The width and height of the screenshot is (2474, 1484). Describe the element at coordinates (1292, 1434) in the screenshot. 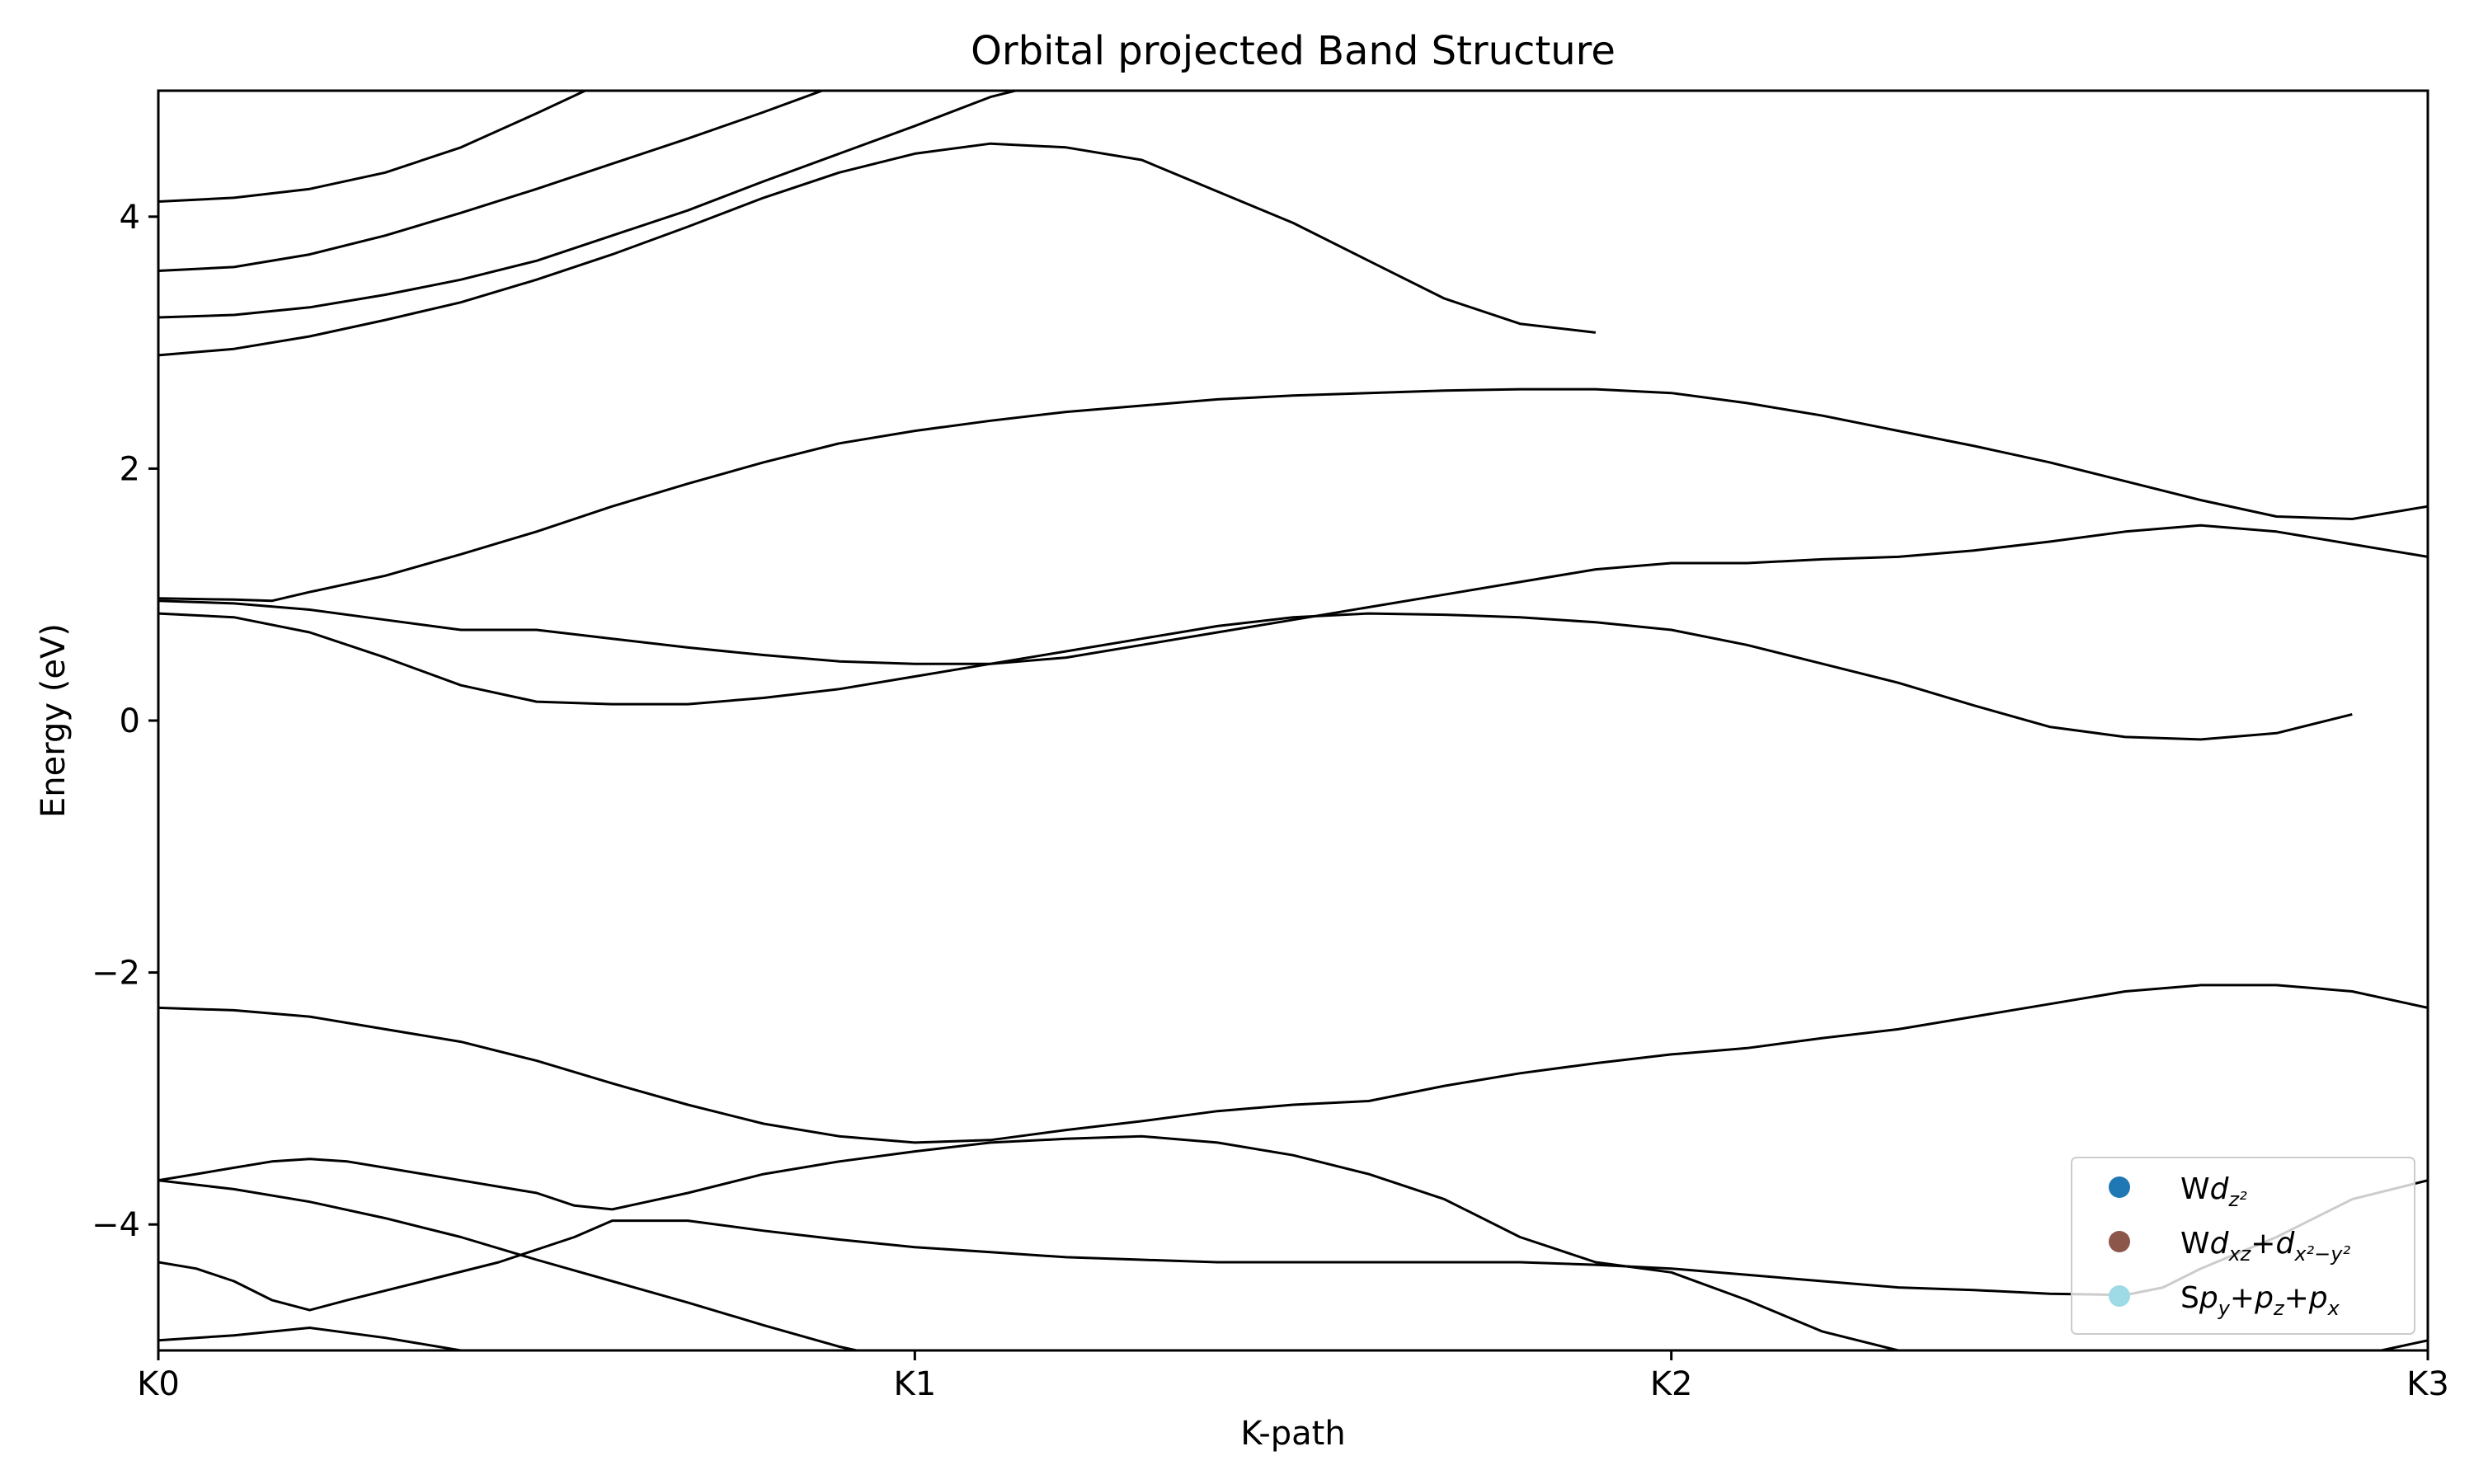

I see `x-axis-label: K-path` at that location.